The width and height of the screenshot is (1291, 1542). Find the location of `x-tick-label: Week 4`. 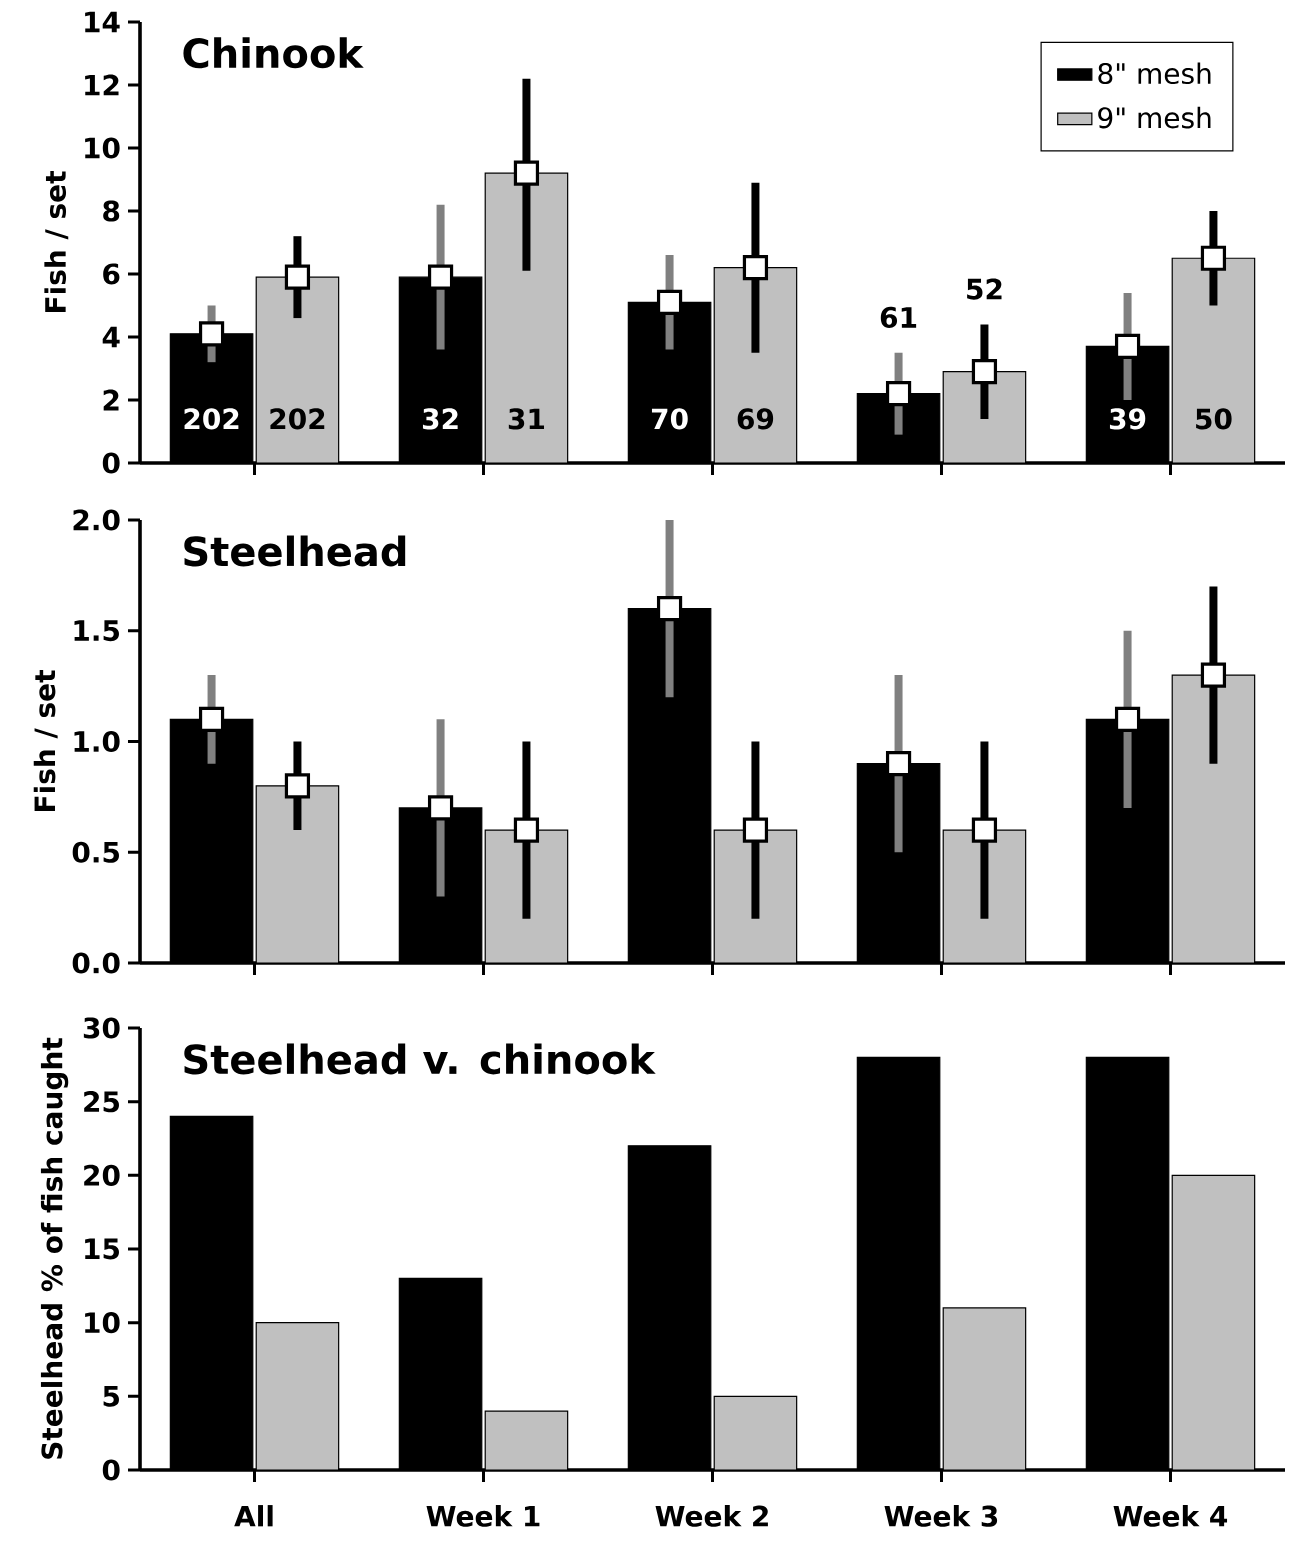

x-tick-label: Week 4 is located at coordinates (1170, 1516).